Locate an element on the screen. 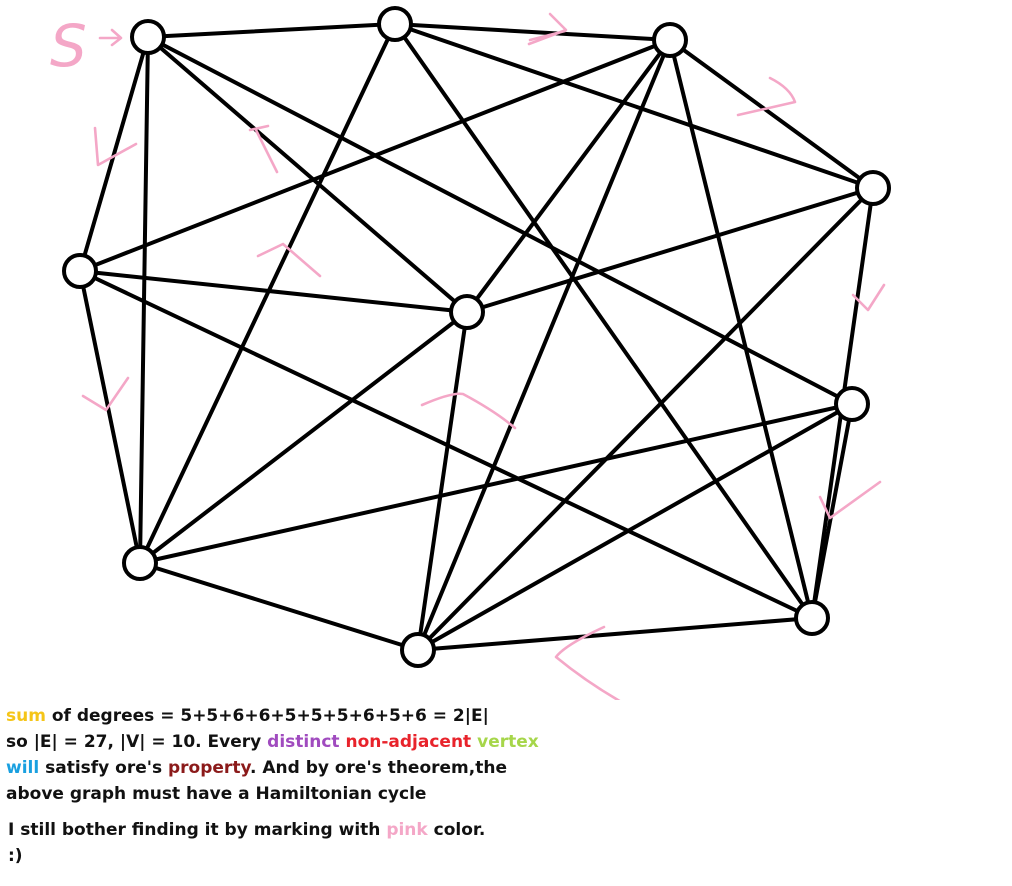 The height and width of the screenshot is (886, 1012). text-run: distinct is located at coordinates (303, 742).